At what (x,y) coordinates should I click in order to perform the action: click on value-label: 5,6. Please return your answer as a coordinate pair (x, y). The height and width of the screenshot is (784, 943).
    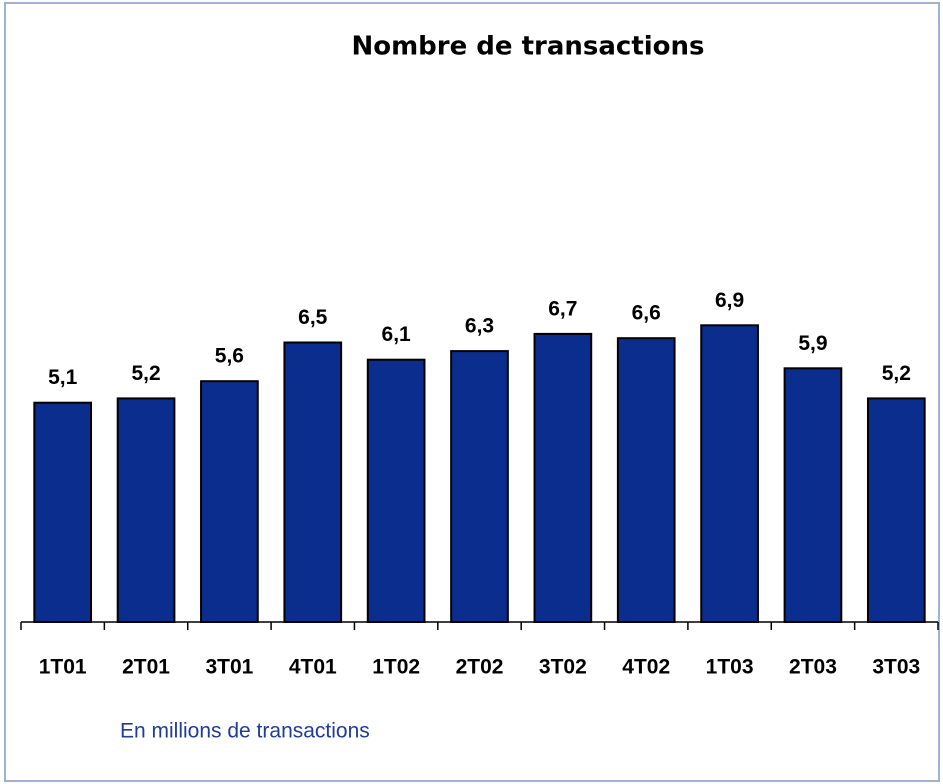
    Looking at the image, I should click on (229, 356).